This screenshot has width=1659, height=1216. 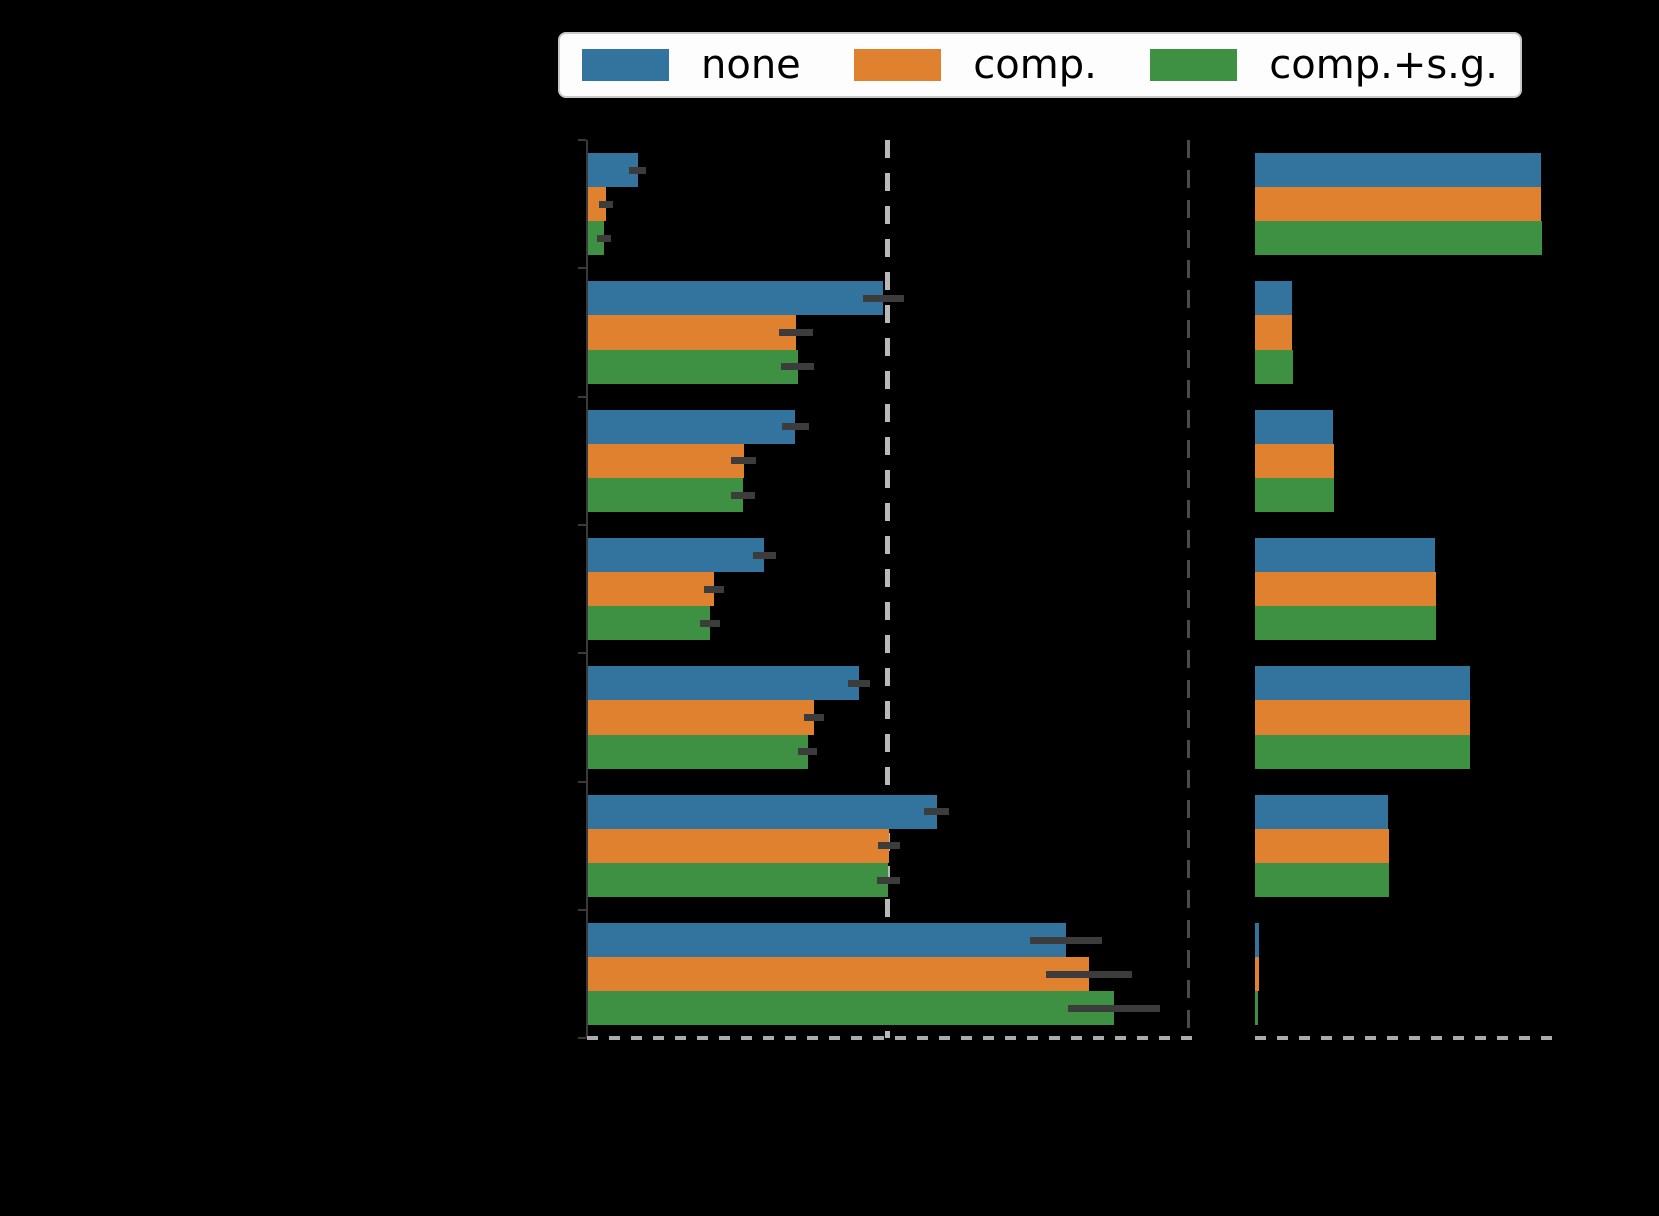 What do you see at coordinates (723, 683) in the screenshot?
I see `bar-left-group5-none` at bounding box center [723, 683].